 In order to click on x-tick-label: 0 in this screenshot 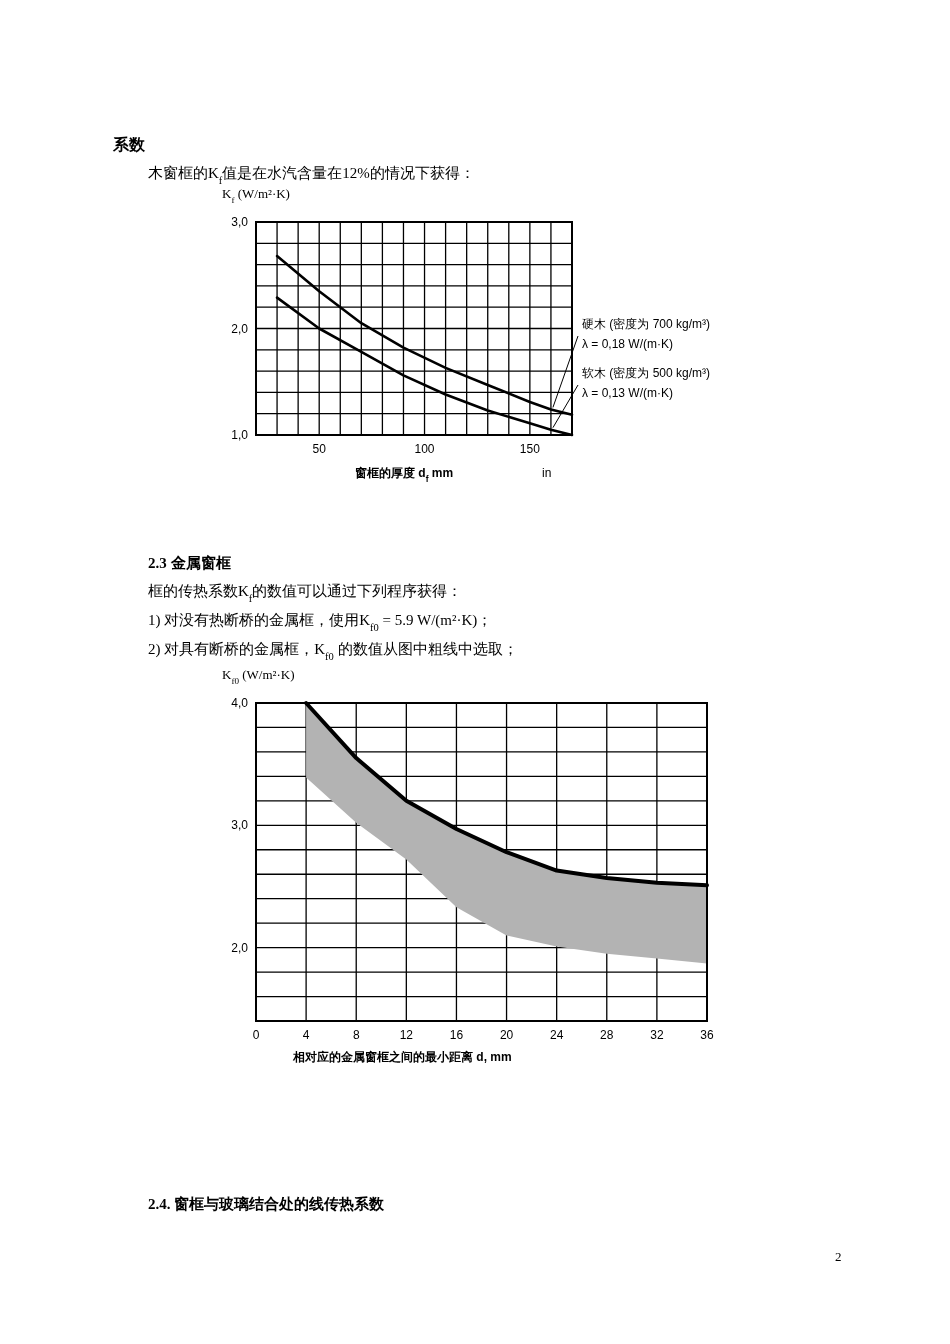, I will do `click(256, 1035)`.